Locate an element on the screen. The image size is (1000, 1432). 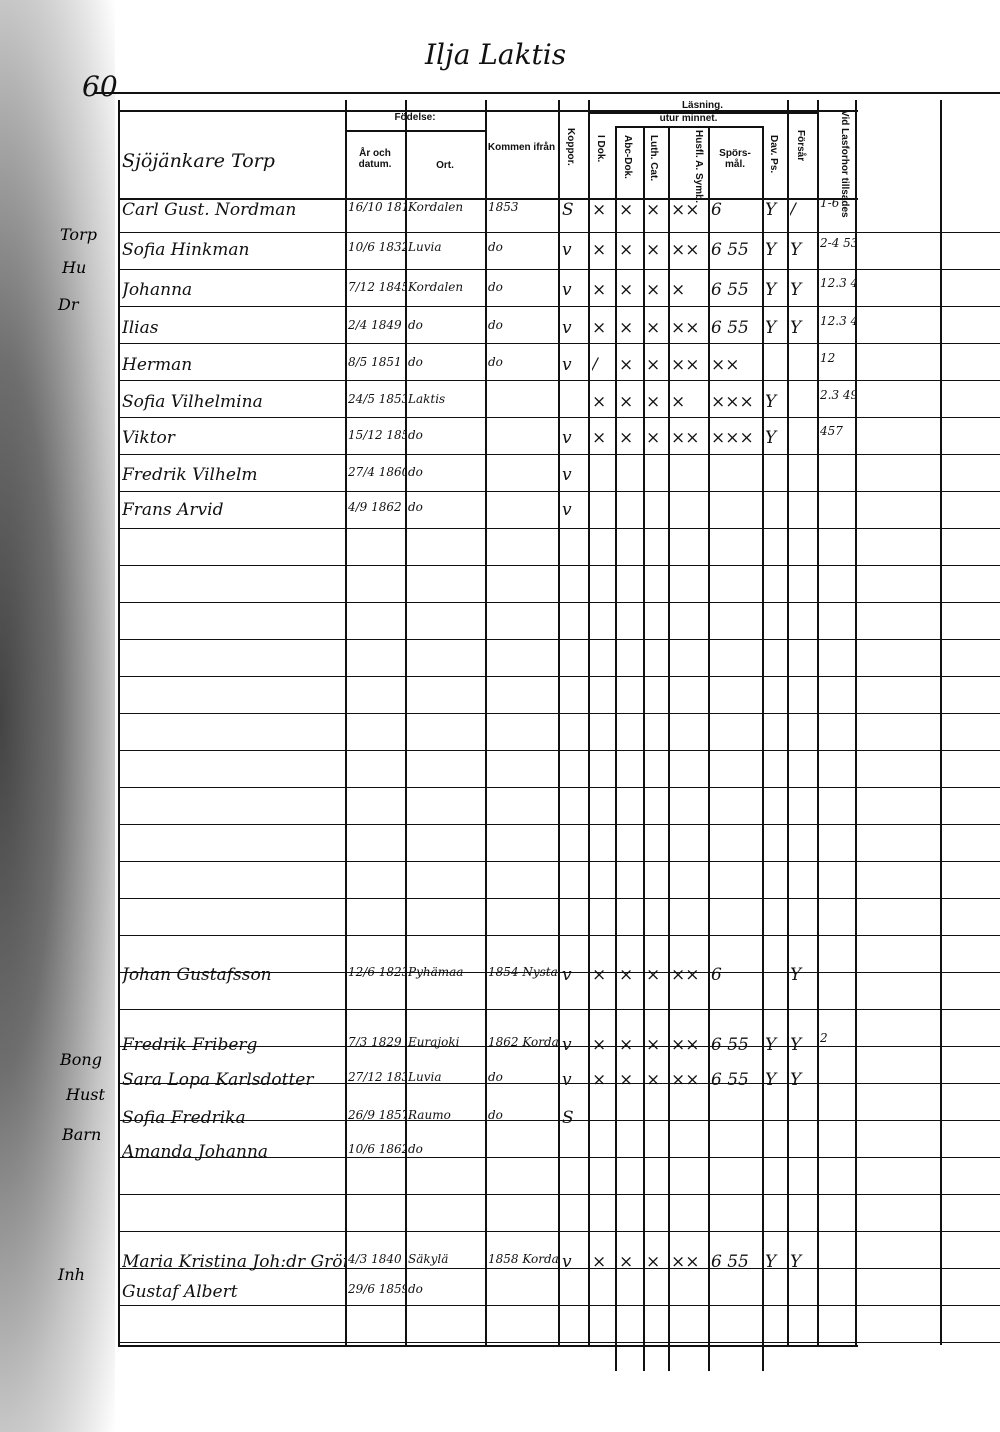
person-name: Sofia Hinkman is located at coordinates (186, 250).